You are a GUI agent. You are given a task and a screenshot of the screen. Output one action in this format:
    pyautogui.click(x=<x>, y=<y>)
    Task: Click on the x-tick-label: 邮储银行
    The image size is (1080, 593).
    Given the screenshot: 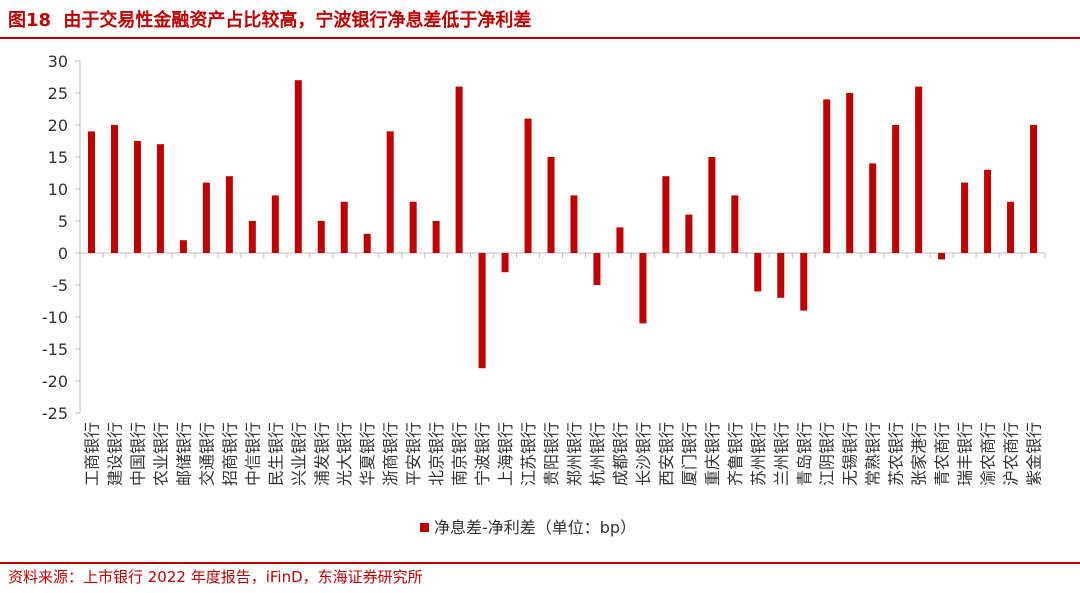 What is the action you would take?
    pyautogui.click(x=183, y=454)
    